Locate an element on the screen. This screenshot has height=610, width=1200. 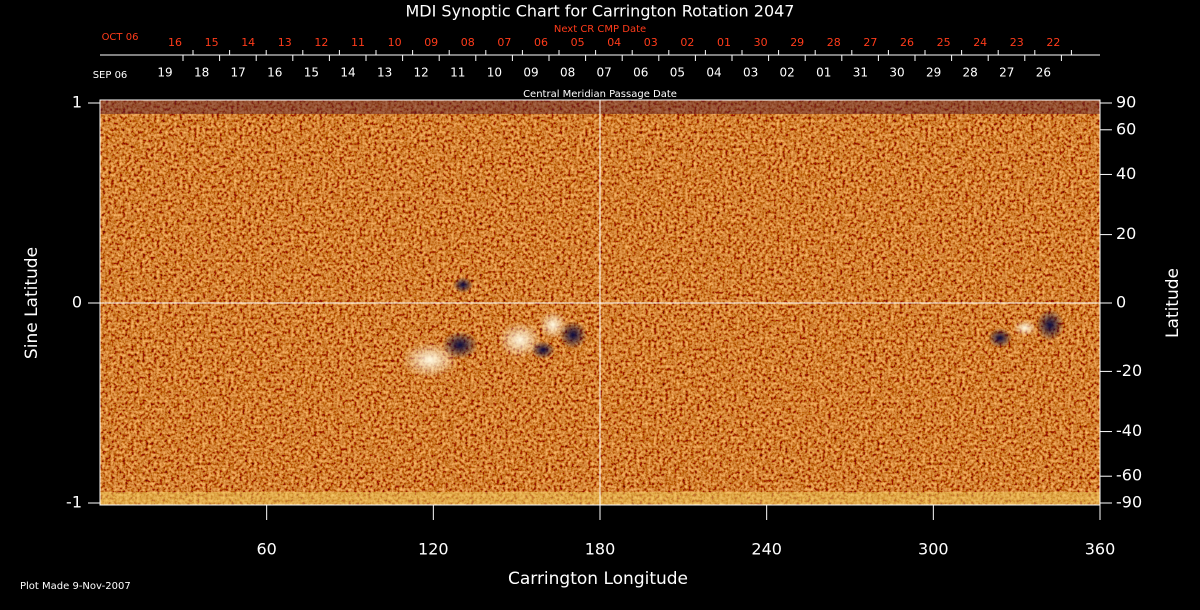
y2-tick-label: -90 is located at coordinates (1129, 502).